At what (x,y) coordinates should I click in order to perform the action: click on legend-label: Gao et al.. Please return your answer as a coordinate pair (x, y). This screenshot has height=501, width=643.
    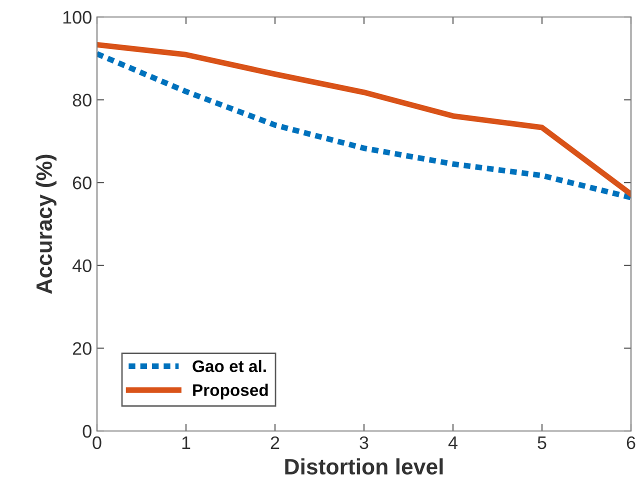
    Looking at the image, I should click on (229, 366).